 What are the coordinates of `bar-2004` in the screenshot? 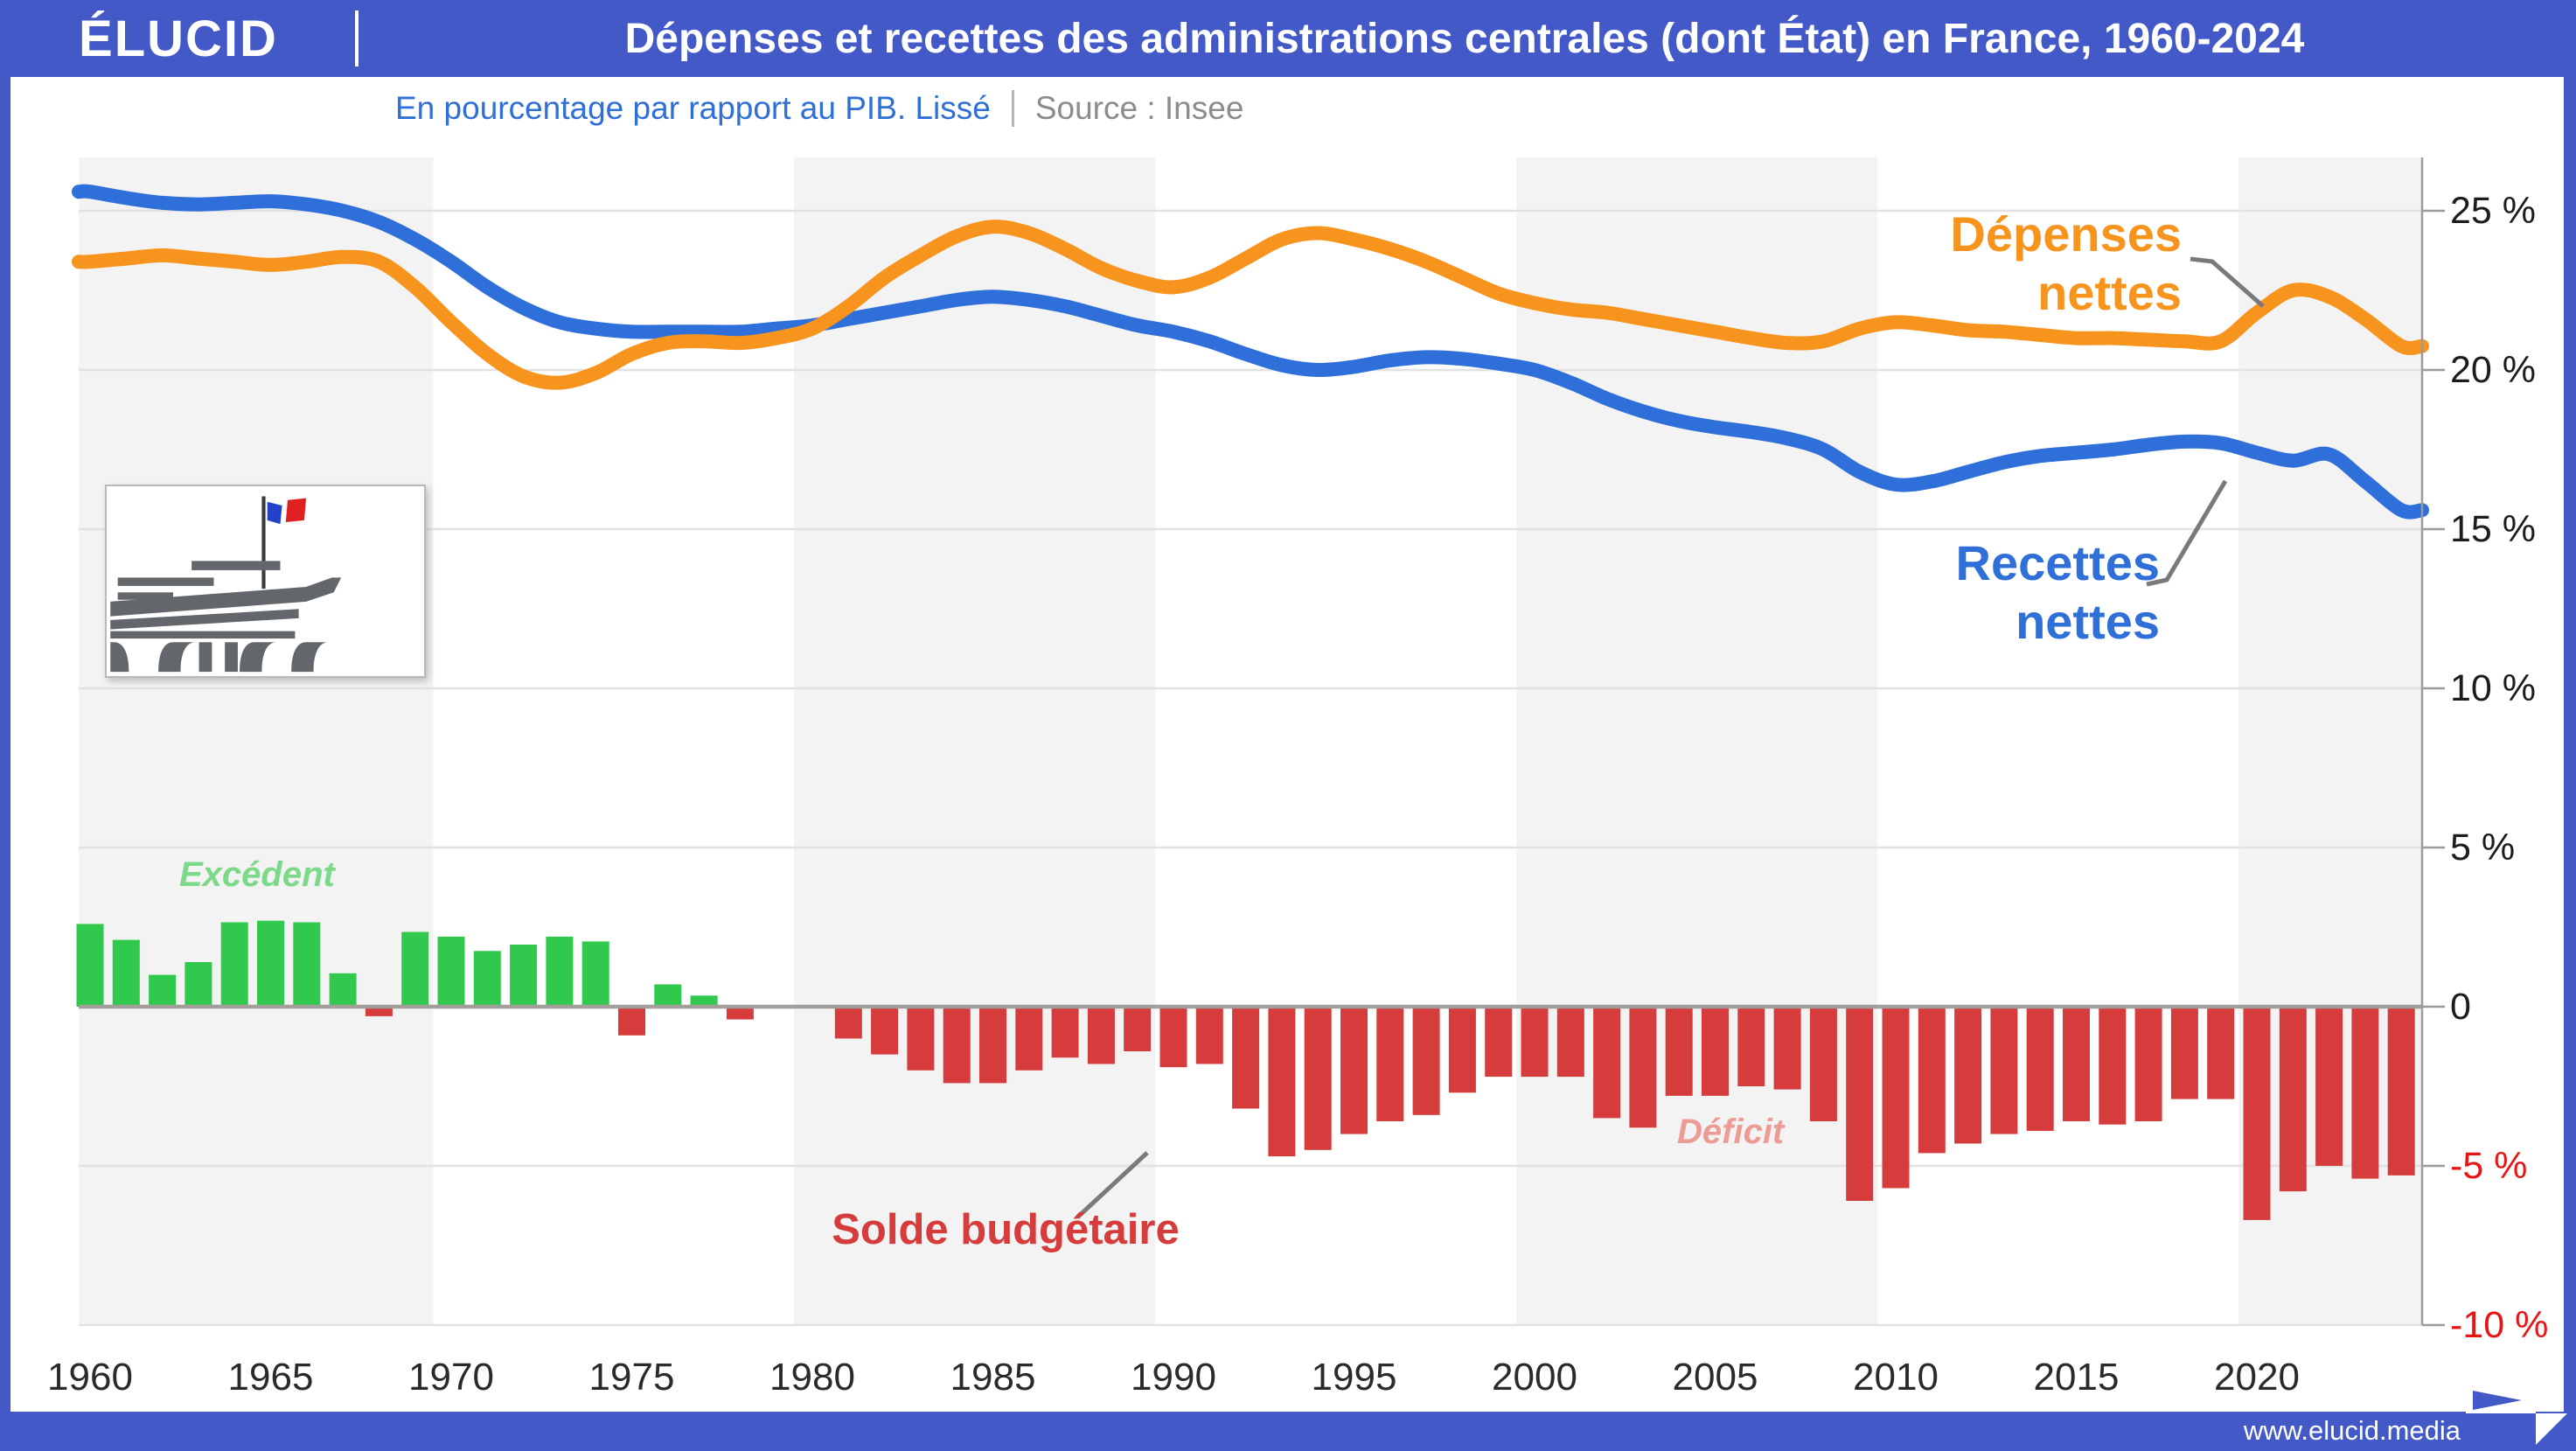 It's located at (1679, 1051).